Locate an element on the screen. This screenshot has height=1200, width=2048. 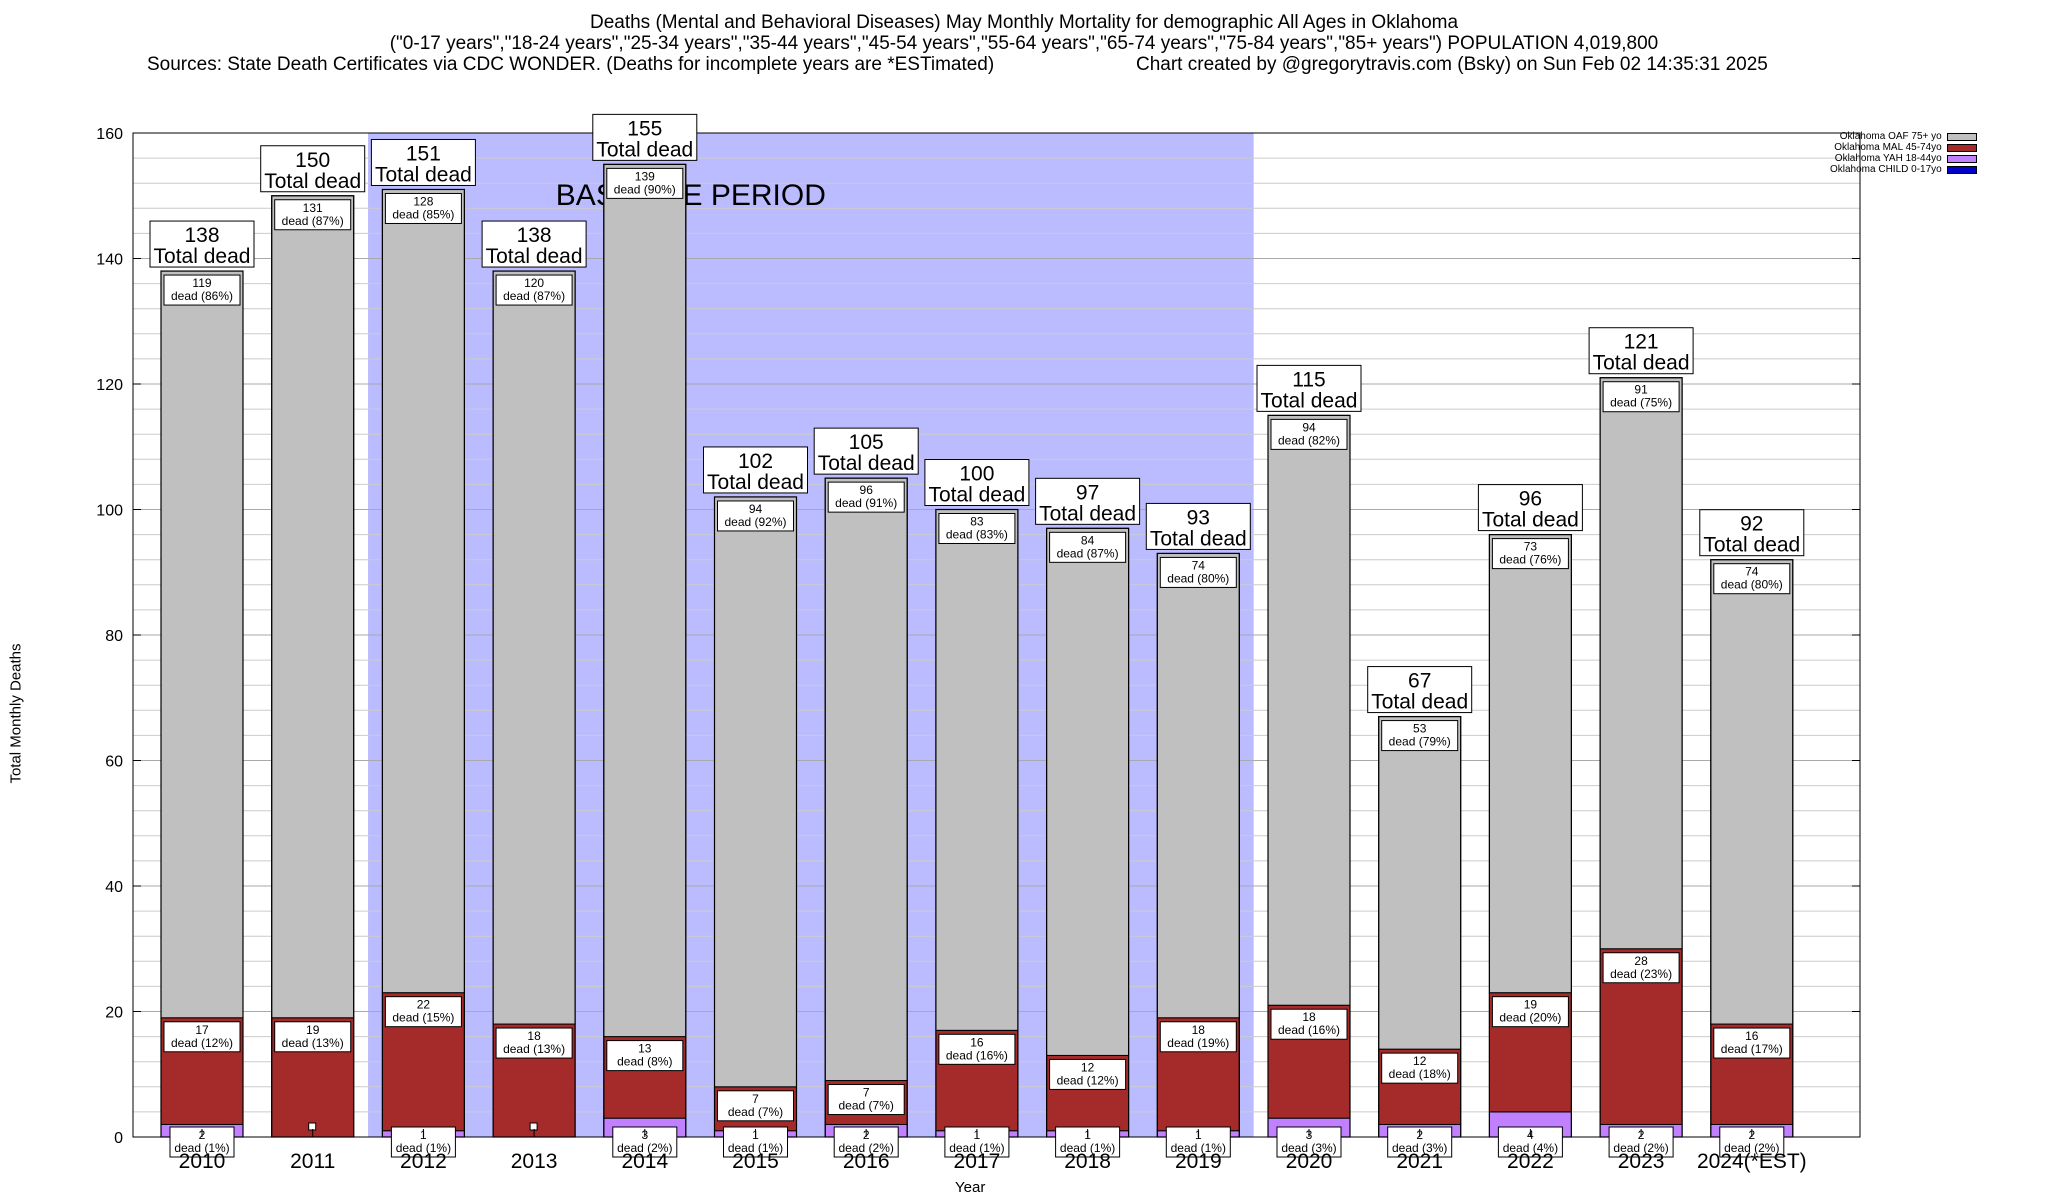
segment-label-pct: dead (79%) is located at coordinates (1420, 742).